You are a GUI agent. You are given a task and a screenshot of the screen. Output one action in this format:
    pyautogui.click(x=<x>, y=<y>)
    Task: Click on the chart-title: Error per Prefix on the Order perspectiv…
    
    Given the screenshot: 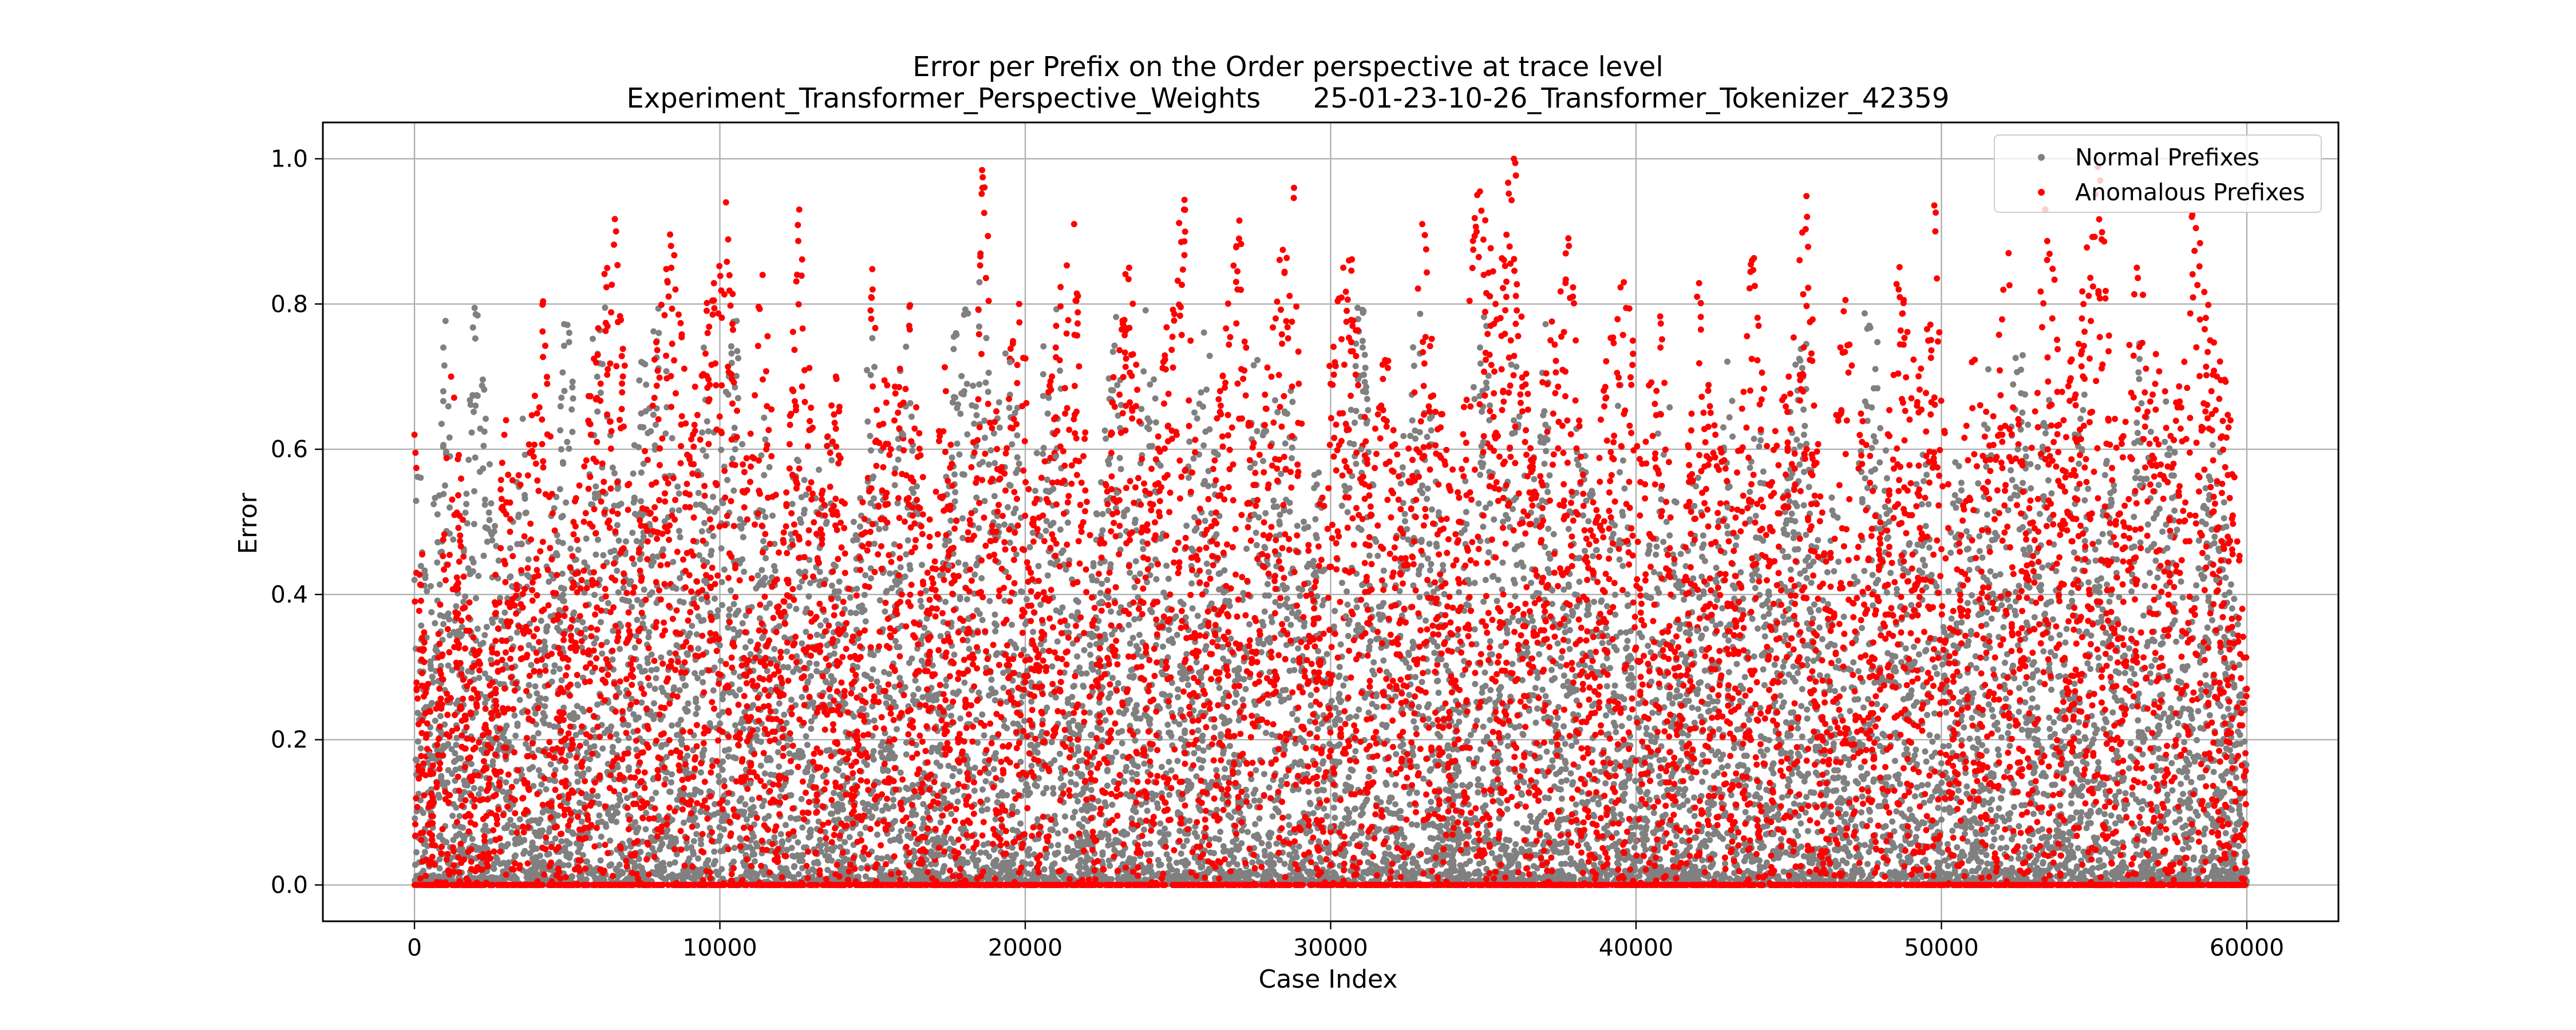 What is the action you would take?
    pyautogui.click(x=1287, y=67)
    